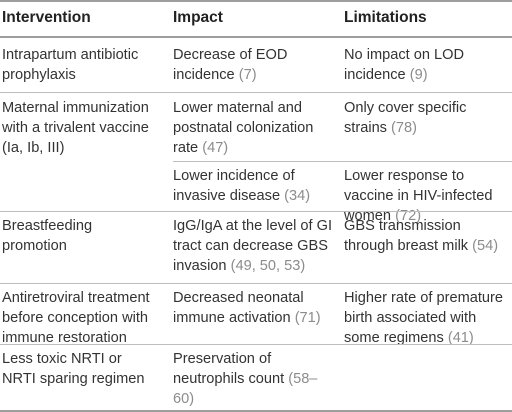 The height and width of the screenshot is (412, 512). Describe the element at coordinates (245, 389) in the screenshot. I see `impact-reference: (58–60)` at that location.